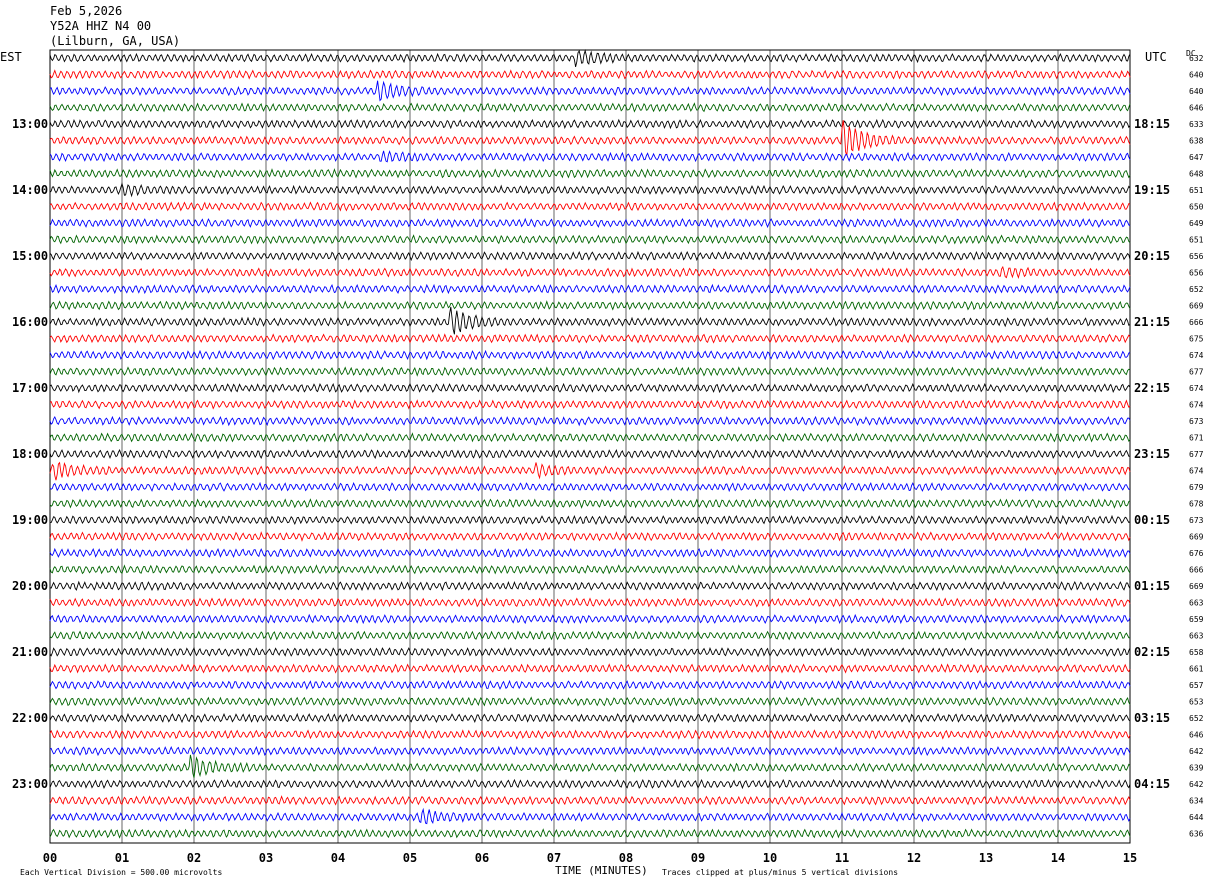  I want to click on dc-offset-label: 675, so click(1196, 339).